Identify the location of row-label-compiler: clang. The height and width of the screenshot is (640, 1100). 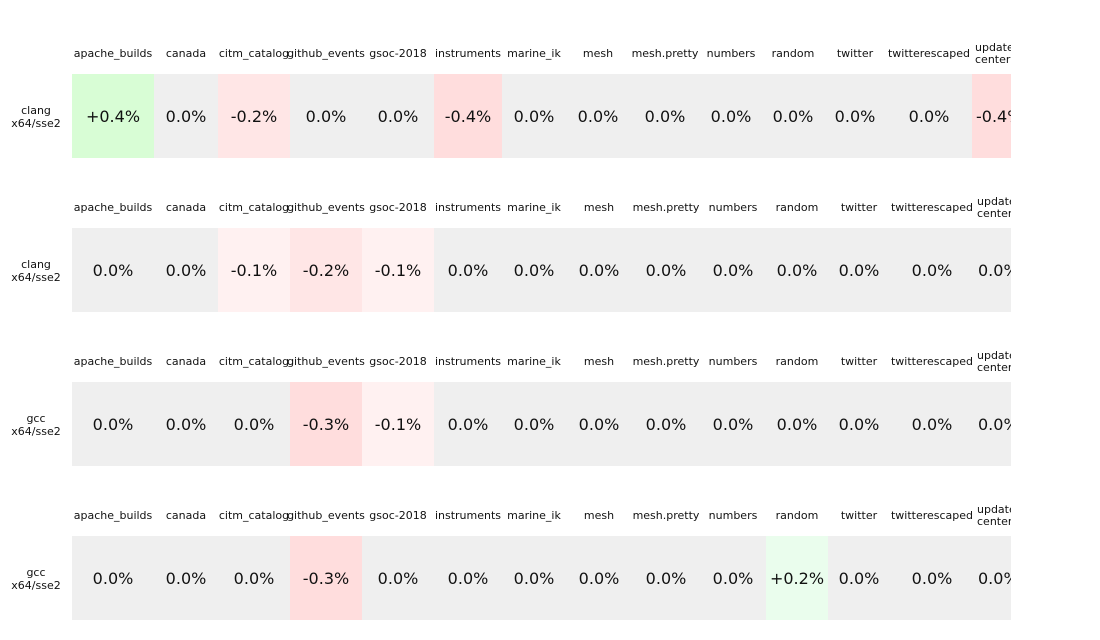
(36, 264).